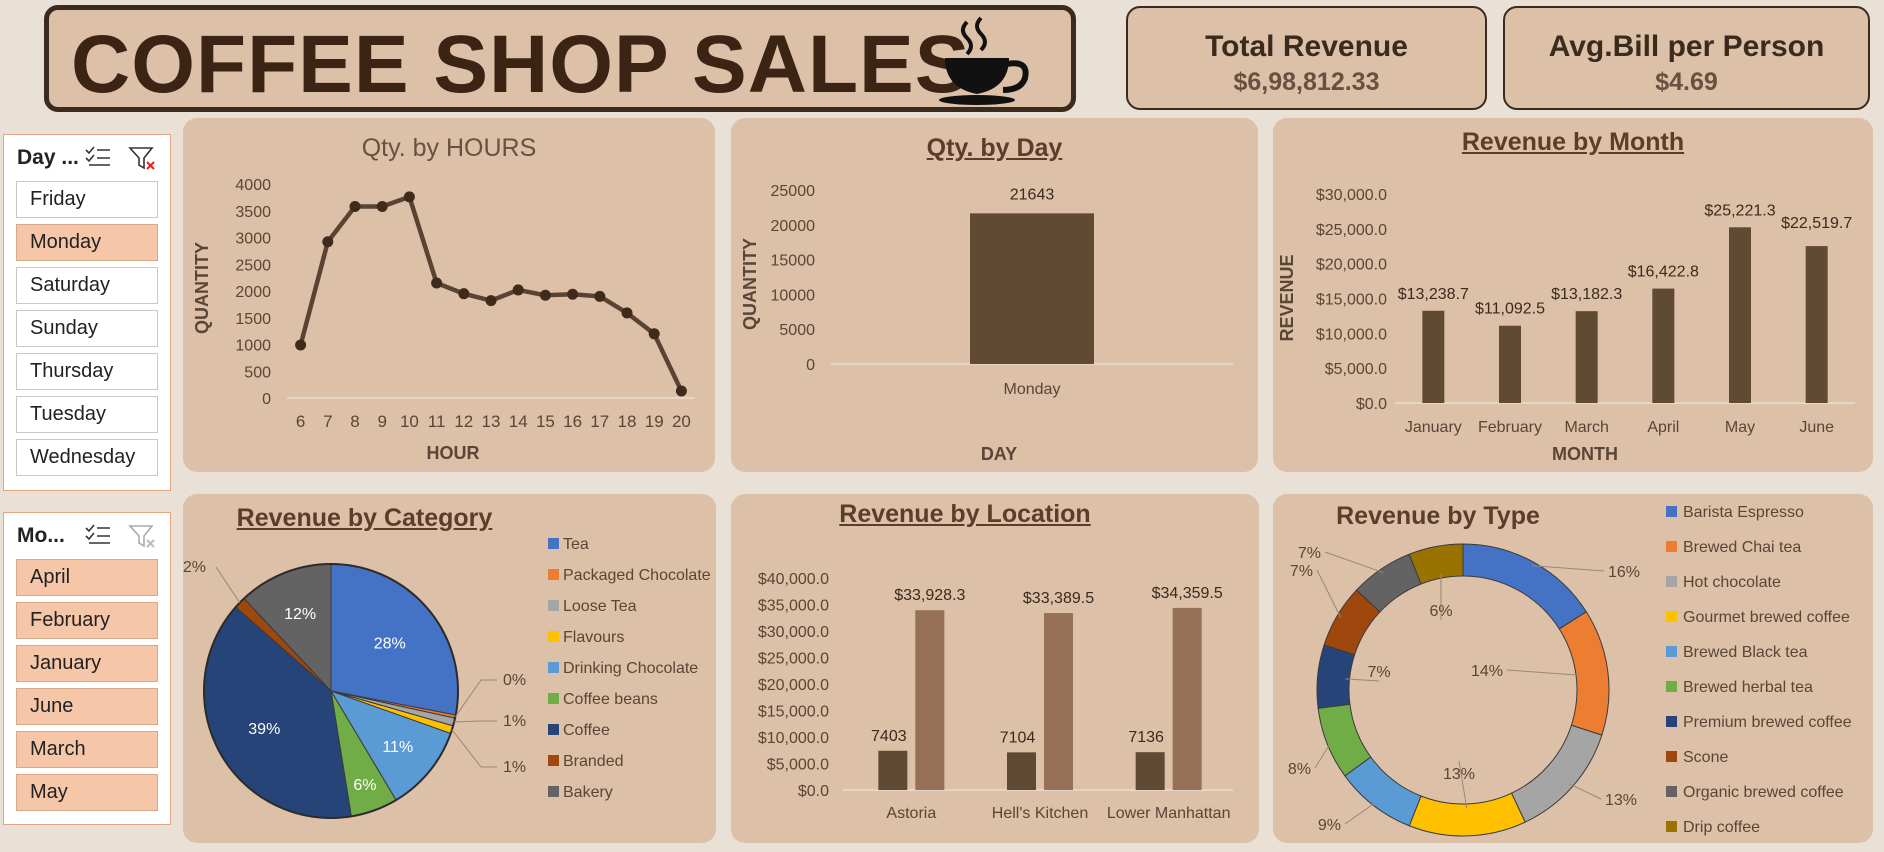 The width and height of the screenshot is (1884, 852). Describe the element at coordinates (87, 663) in the screenshot. I see `month-slicer-item-january: January` at that location.